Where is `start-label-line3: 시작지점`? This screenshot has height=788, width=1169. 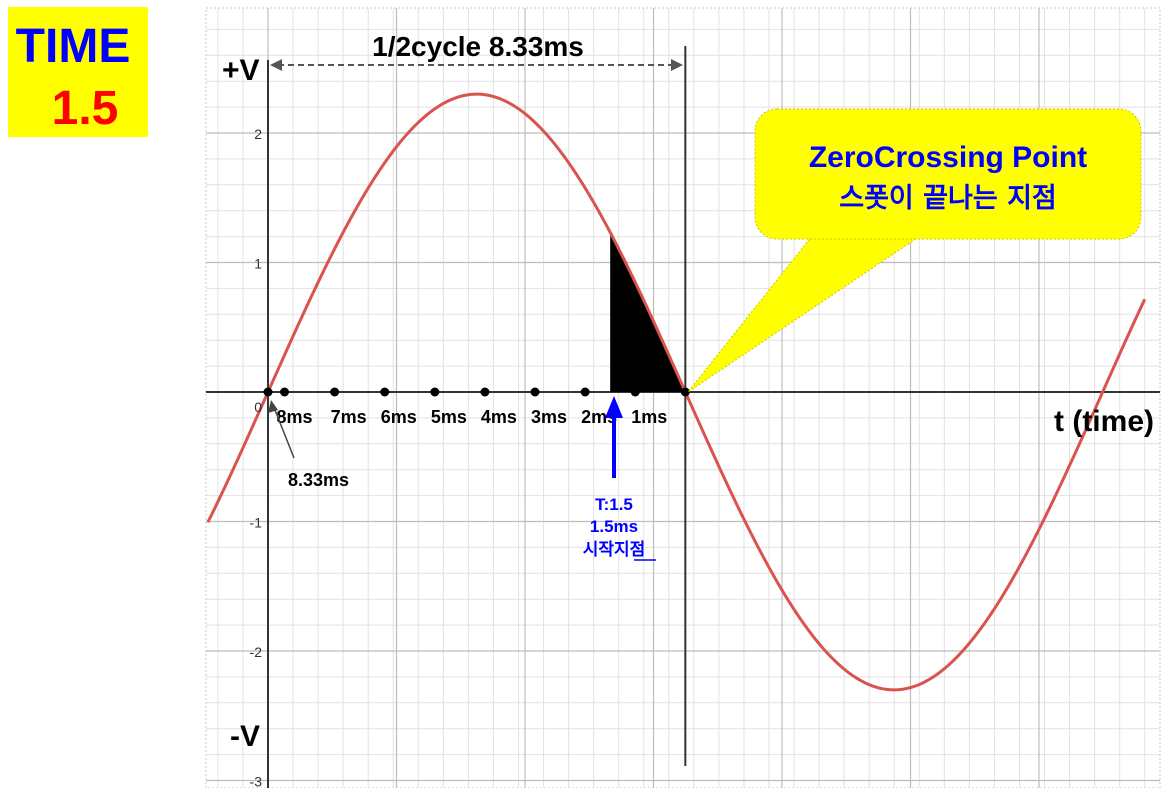 start-label-line3: 시작지점 is located at coordinates (614, 550).